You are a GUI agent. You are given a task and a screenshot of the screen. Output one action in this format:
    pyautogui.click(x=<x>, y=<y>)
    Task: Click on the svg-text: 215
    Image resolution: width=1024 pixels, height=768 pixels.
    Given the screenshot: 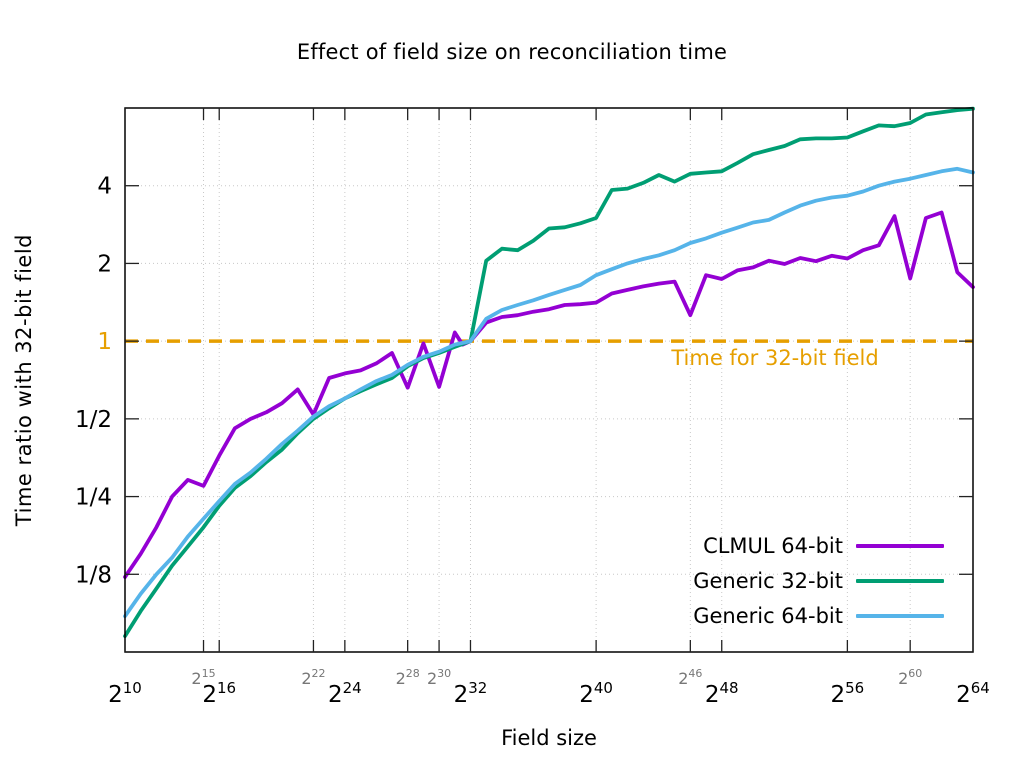 What is the action you would take?
    pyautogui.click(x=203, y=677)
    